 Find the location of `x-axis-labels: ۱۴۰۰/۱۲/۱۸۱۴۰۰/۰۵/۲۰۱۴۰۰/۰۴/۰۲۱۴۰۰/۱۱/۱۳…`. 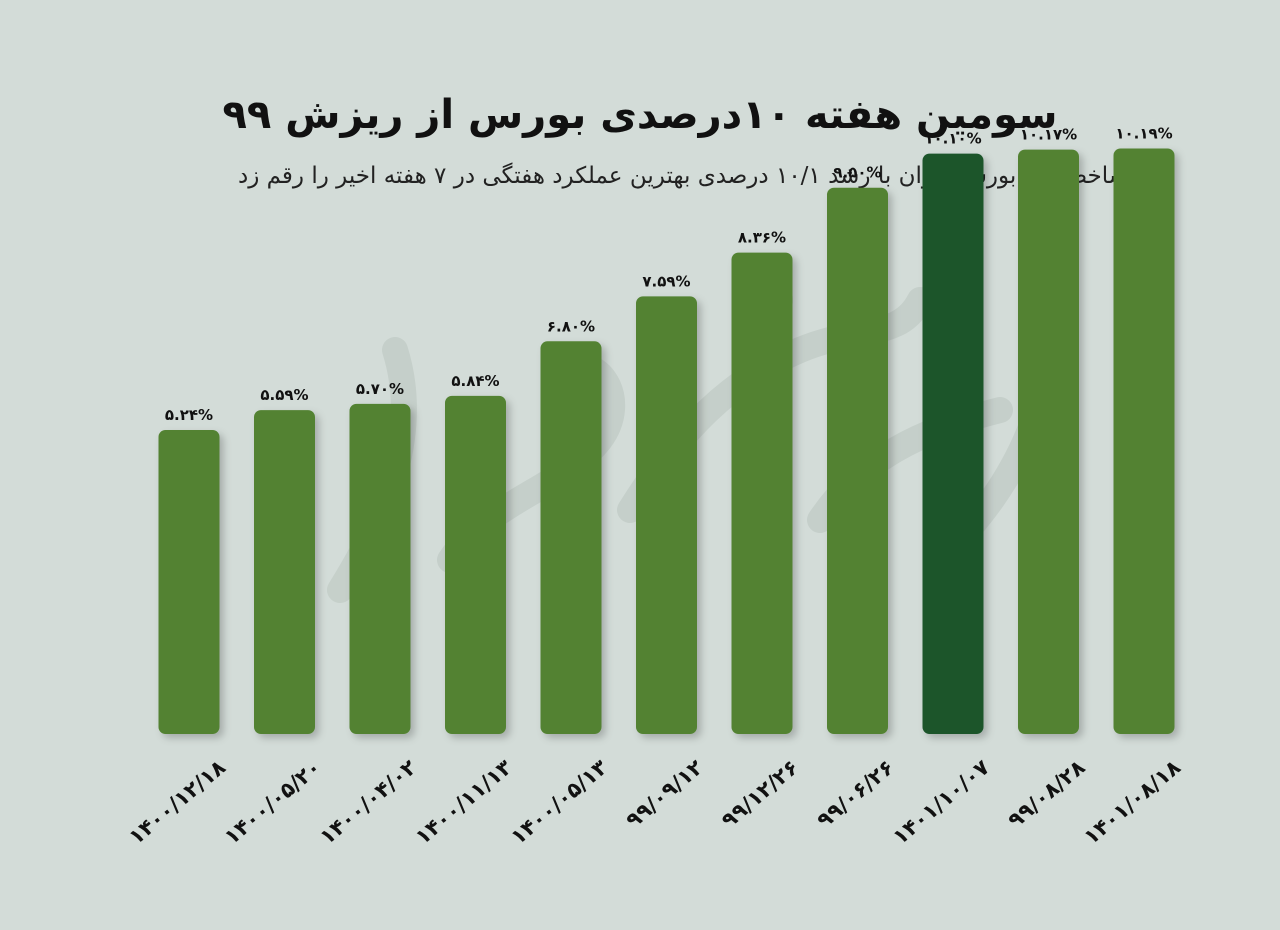

x-axis-labels: ۱۴۰۰/۱۲/۱۸۱۴۰۰/۰۵/۲۰۱۴۰۰/۰۴/۰۲۱۴۰۰/۱۱/۱۳… is located at coordinates (654, 802).